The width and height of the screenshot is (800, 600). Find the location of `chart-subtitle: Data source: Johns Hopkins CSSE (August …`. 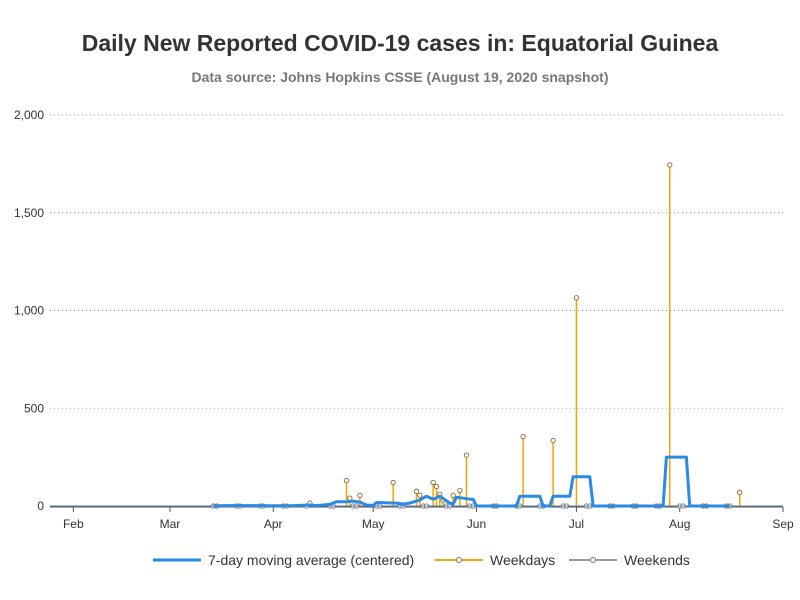

chart-subtitle: Data source: Johns Hopkins CSSE (August … is located at coordinates (400, 77).